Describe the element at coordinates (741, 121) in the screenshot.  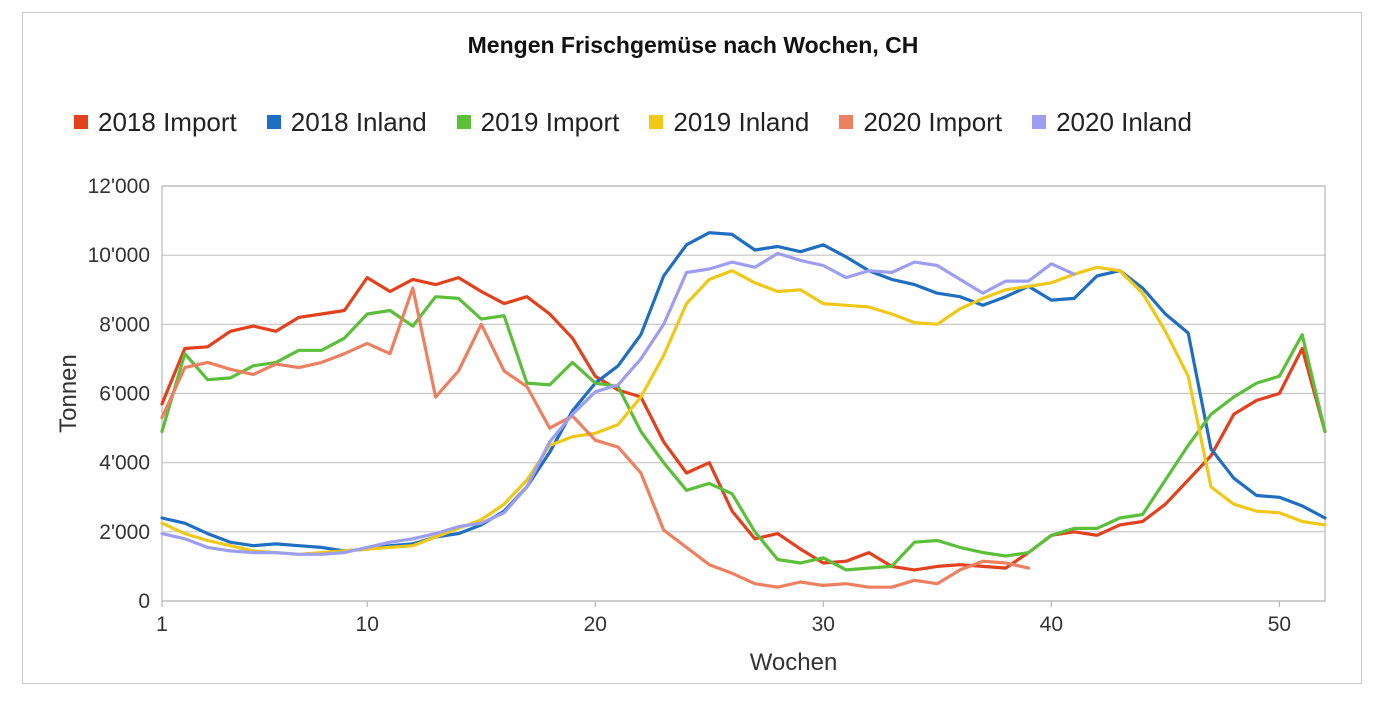
I see `legend-label: 2019 Inland` at that location.